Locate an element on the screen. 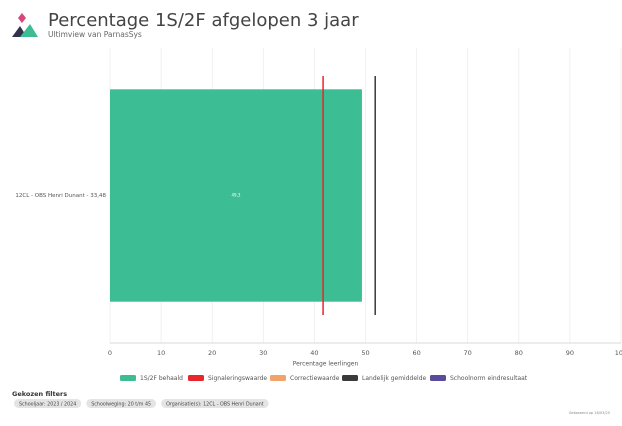 The width and height of the screenshot is (622, 426). filter-chip: Organisatie(s): 12CL - OBS Henri Dunant is located at coordinates (215, 403).